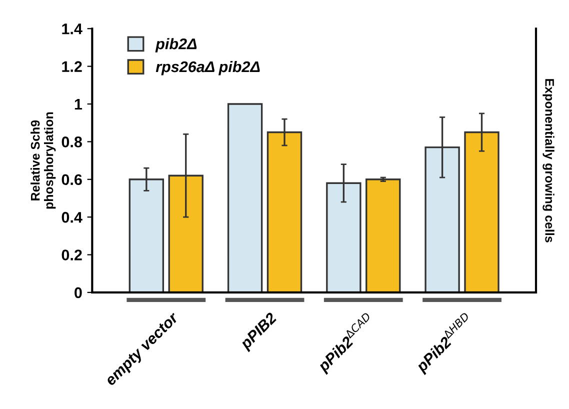 This screenshot has width=569, height=409. I want to click on y-tick-label: 0.4, so click(72, 217).